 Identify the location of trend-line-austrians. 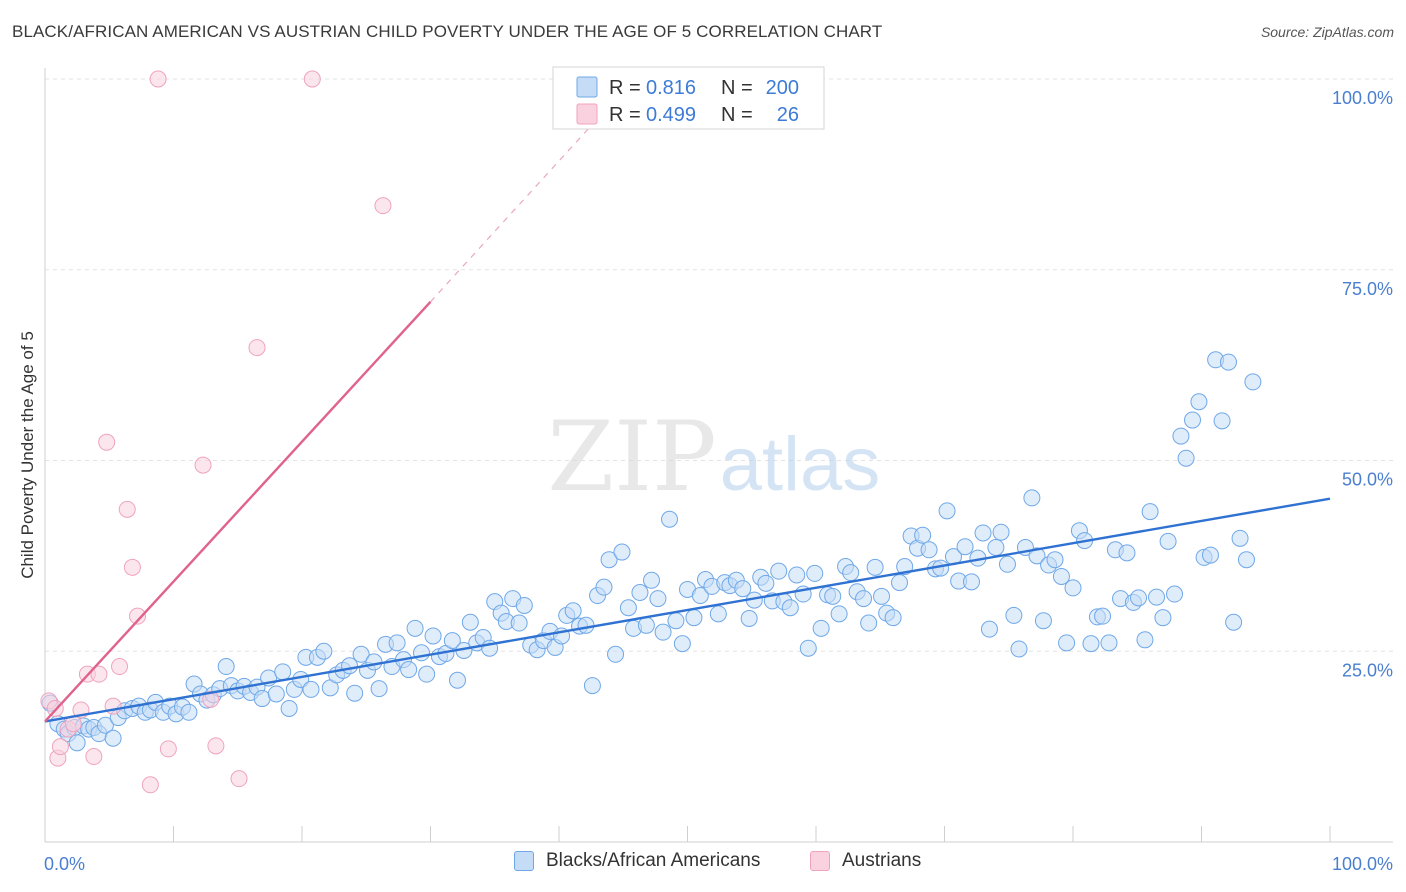
(238, 511).